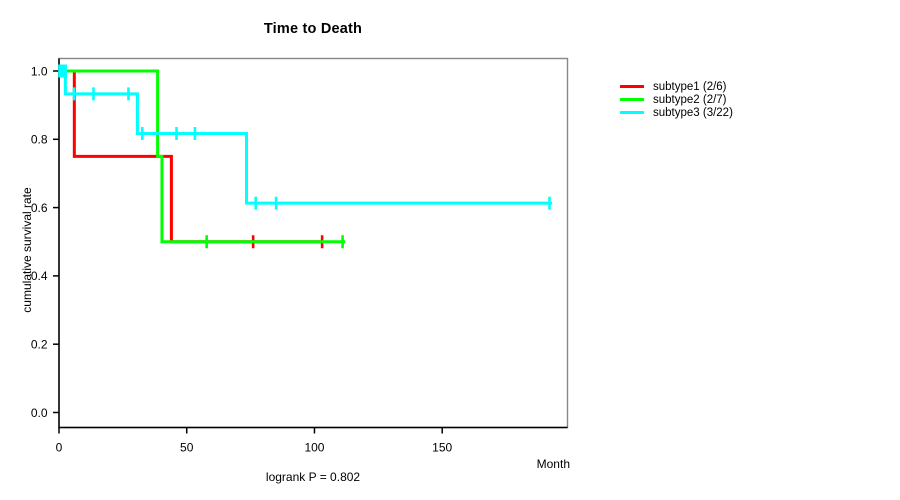 The image size is (900, 500). I want to click on y-axis-label: cumulative survival rate, so click(27, 250).